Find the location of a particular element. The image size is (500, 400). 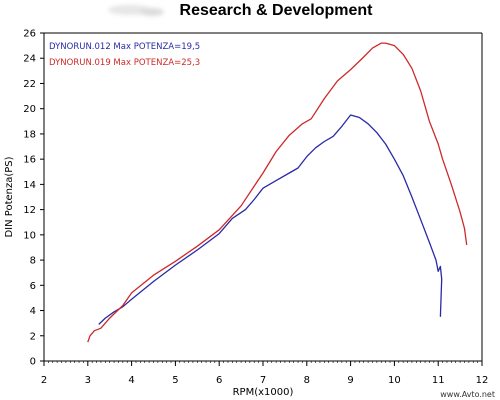

x-tick-label: 7 is located at coordinates (263, 380).